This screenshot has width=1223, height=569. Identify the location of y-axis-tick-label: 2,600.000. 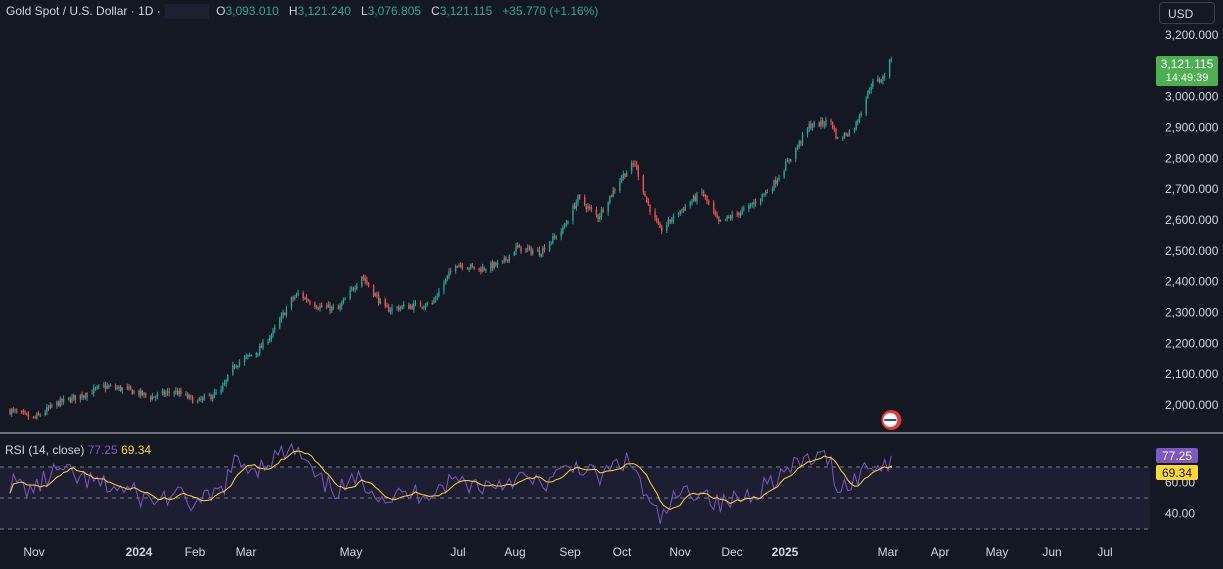
(1192, 220).